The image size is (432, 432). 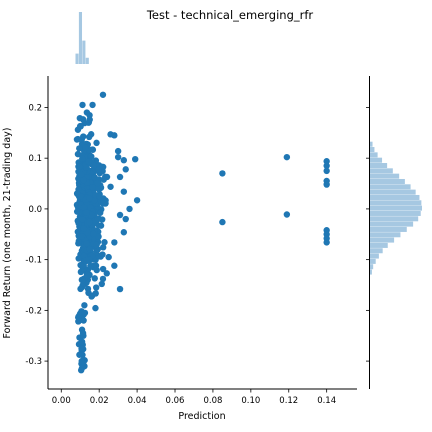 I want to click on chart-title: Test - technical_emerging_rfr, so click(x=230, y=15).